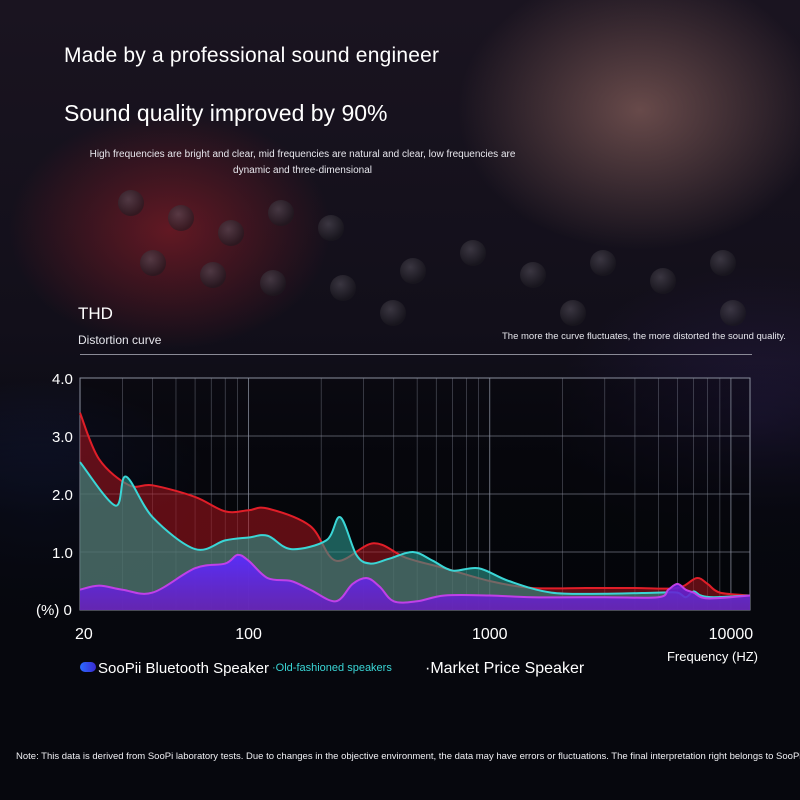  Describe the element at coordinates (731, 634) in the screenshot. I see `x-tick-label: 10000` at that location.